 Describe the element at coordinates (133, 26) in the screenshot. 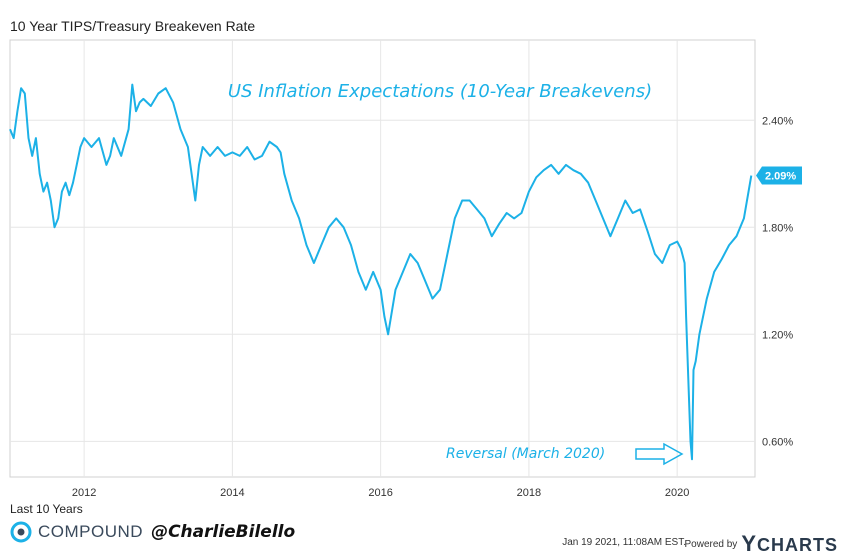

I see `page-title: 10 Year TIPS/Treasury Breakeven Rate` at that location.